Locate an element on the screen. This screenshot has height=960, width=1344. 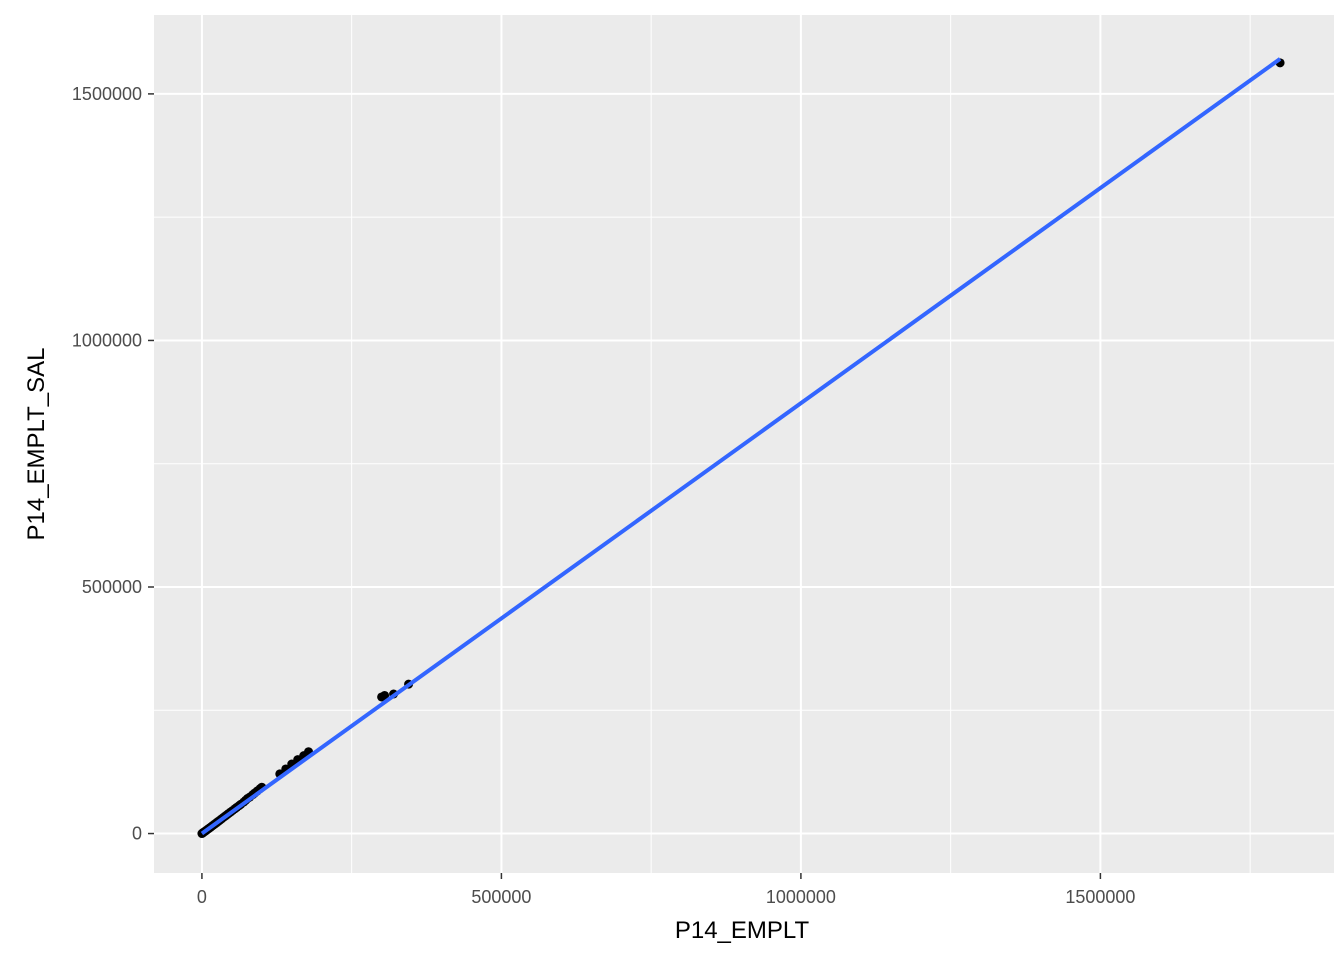
data-point is located at coordinates (385, 695).